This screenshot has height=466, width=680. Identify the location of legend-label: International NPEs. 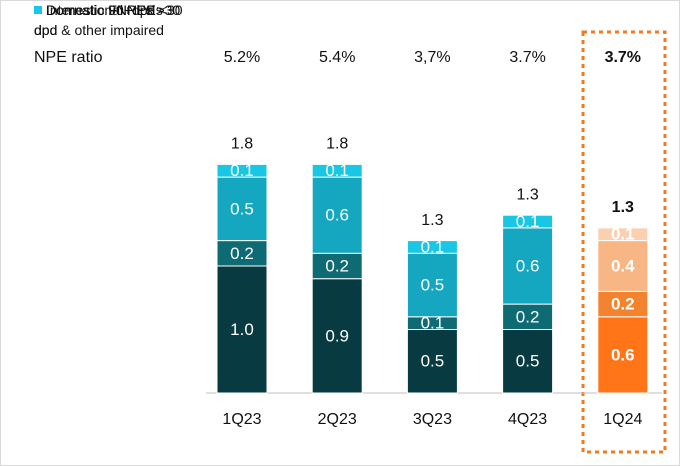
(104, 10).